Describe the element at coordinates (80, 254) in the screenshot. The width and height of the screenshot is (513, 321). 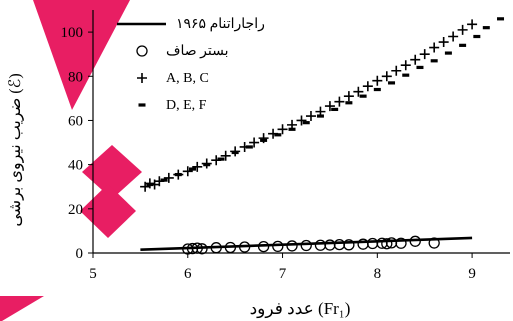
I see `y-tick-label: 0` at that location.